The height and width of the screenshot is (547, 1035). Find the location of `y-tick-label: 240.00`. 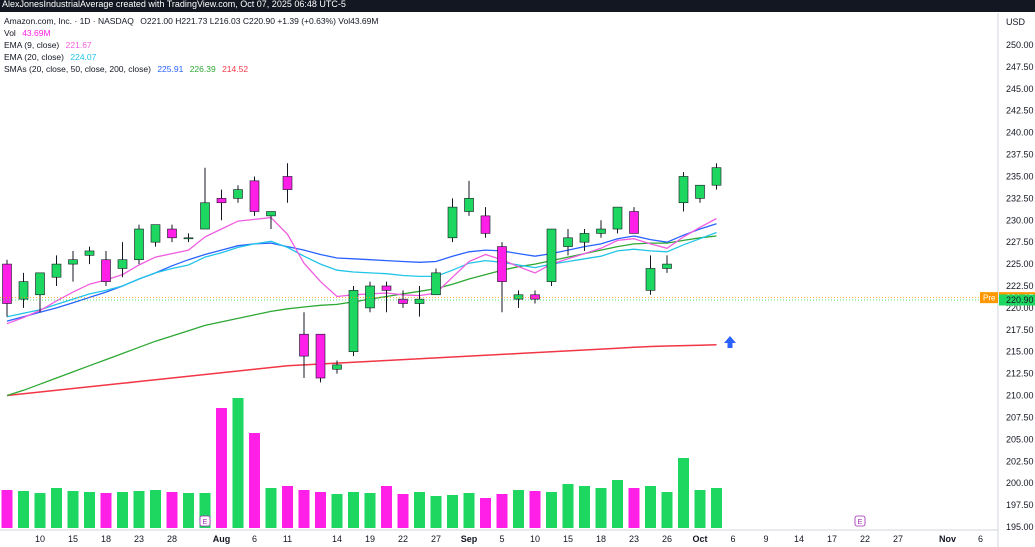

y-tick-label: 240.00 is located at coordinates (1020, 133).